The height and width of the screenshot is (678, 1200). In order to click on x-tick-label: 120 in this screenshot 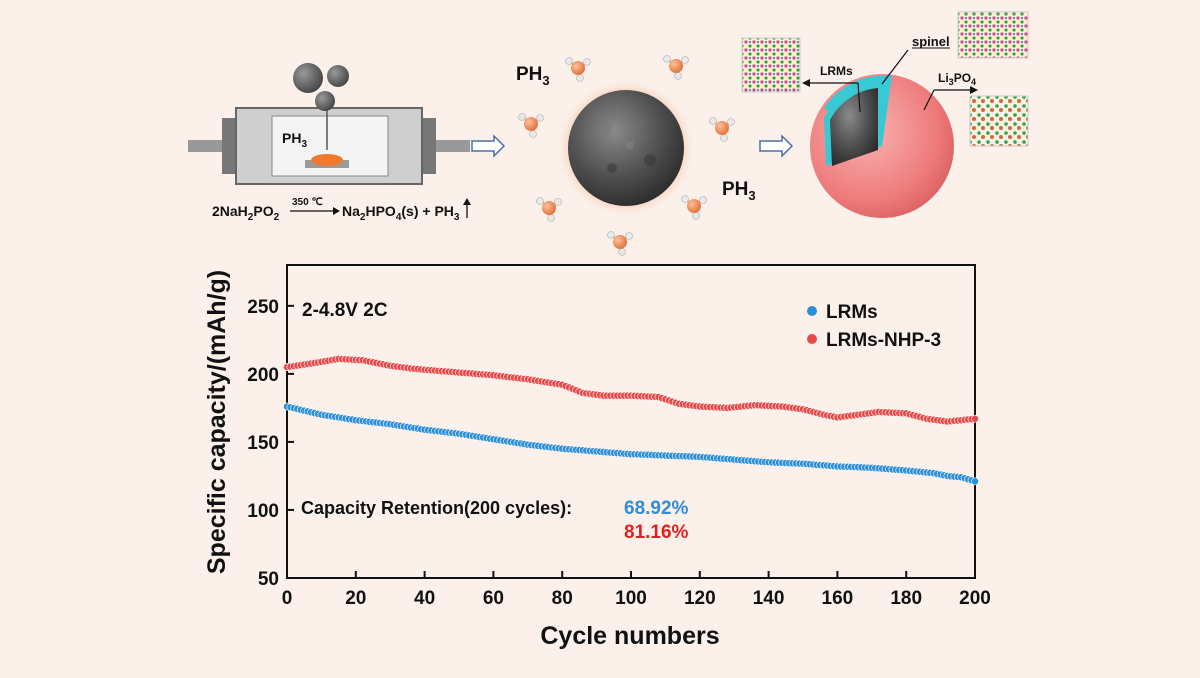, I will do `click(700, 598)`.